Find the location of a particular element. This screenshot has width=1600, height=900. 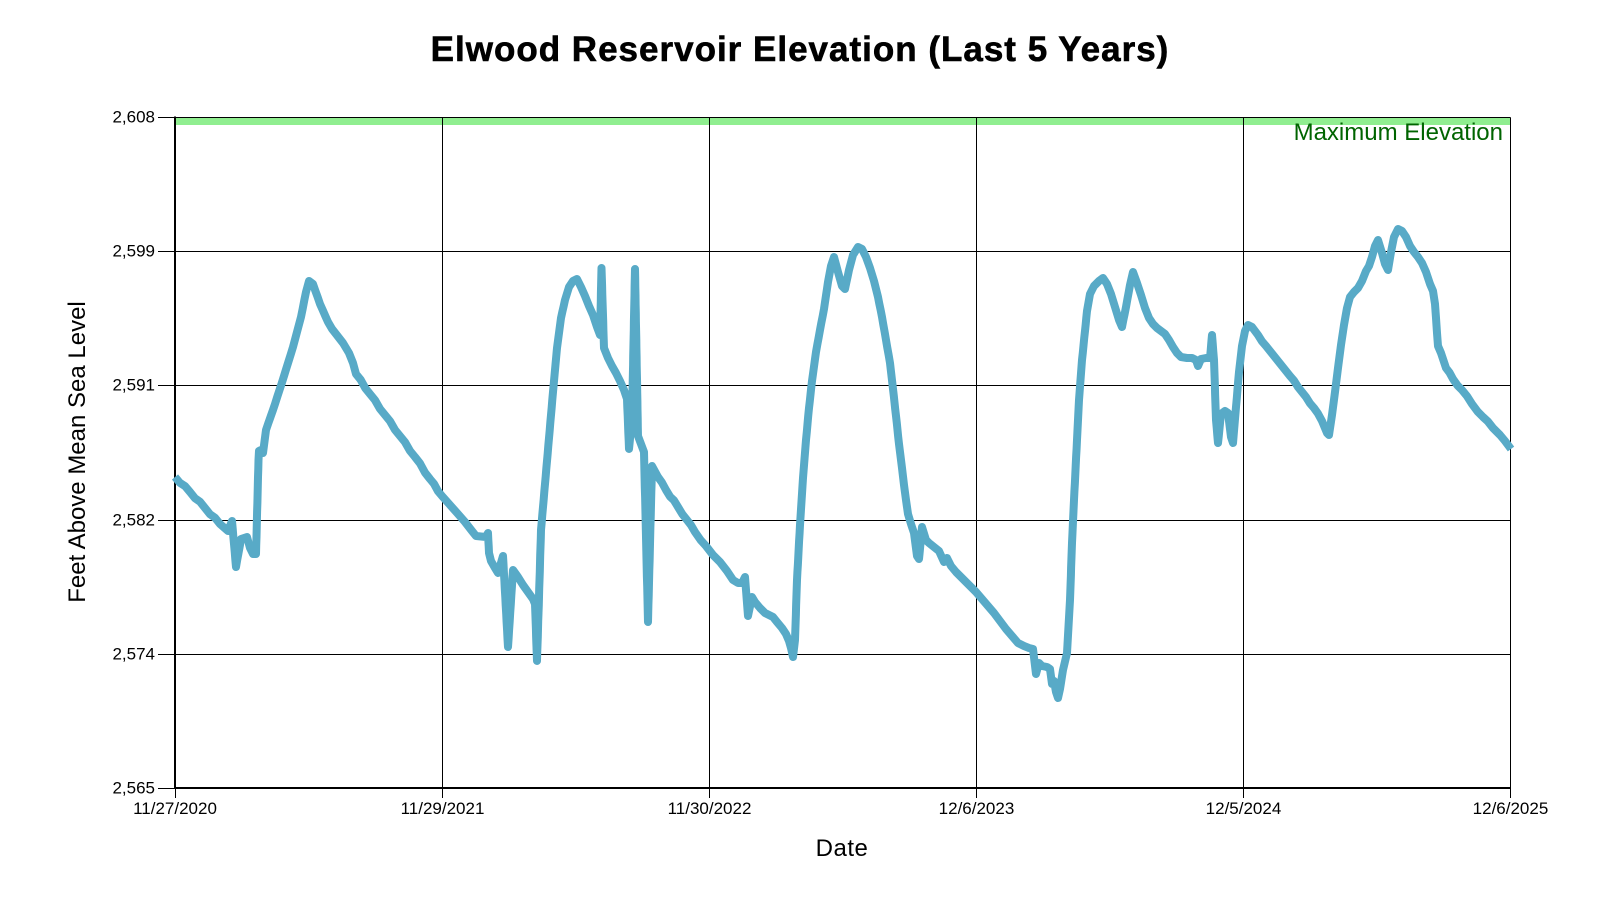

svg-text: 11/29/2021 is located at coordinates (443, 808).